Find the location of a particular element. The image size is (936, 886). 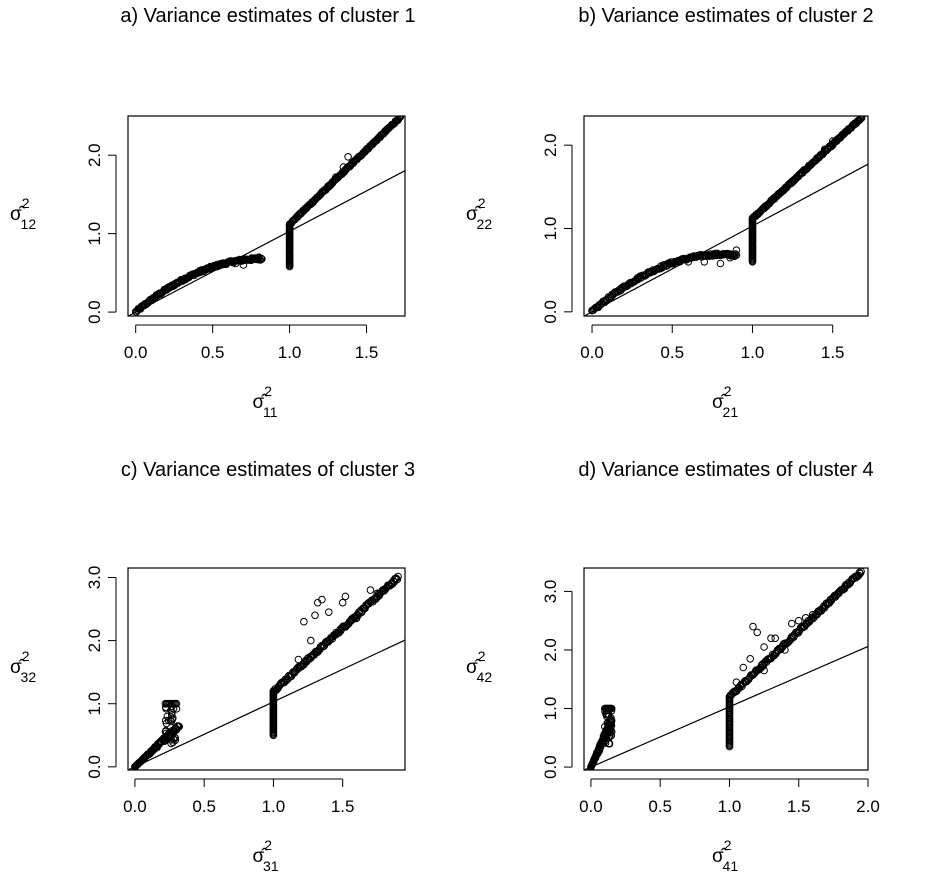

y-axis-label: σ̂2 42 is located at coordinates (479, 666).